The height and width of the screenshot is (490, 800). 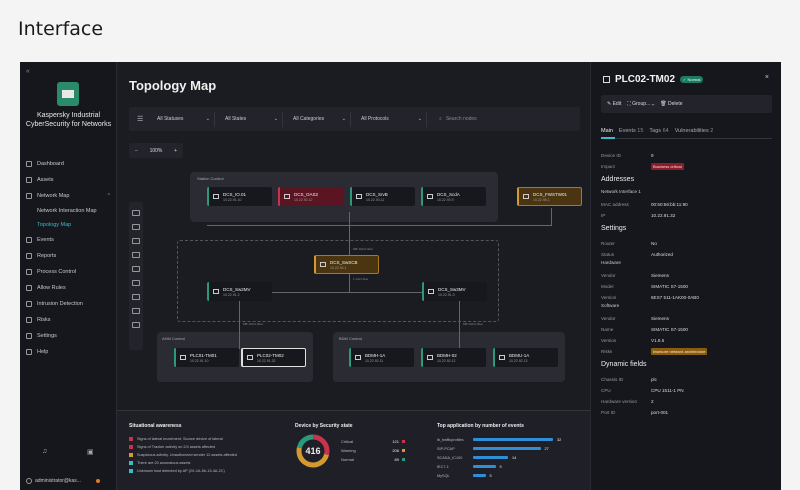 I want to click on field-key: Vendor, so click(x=608, y=275).